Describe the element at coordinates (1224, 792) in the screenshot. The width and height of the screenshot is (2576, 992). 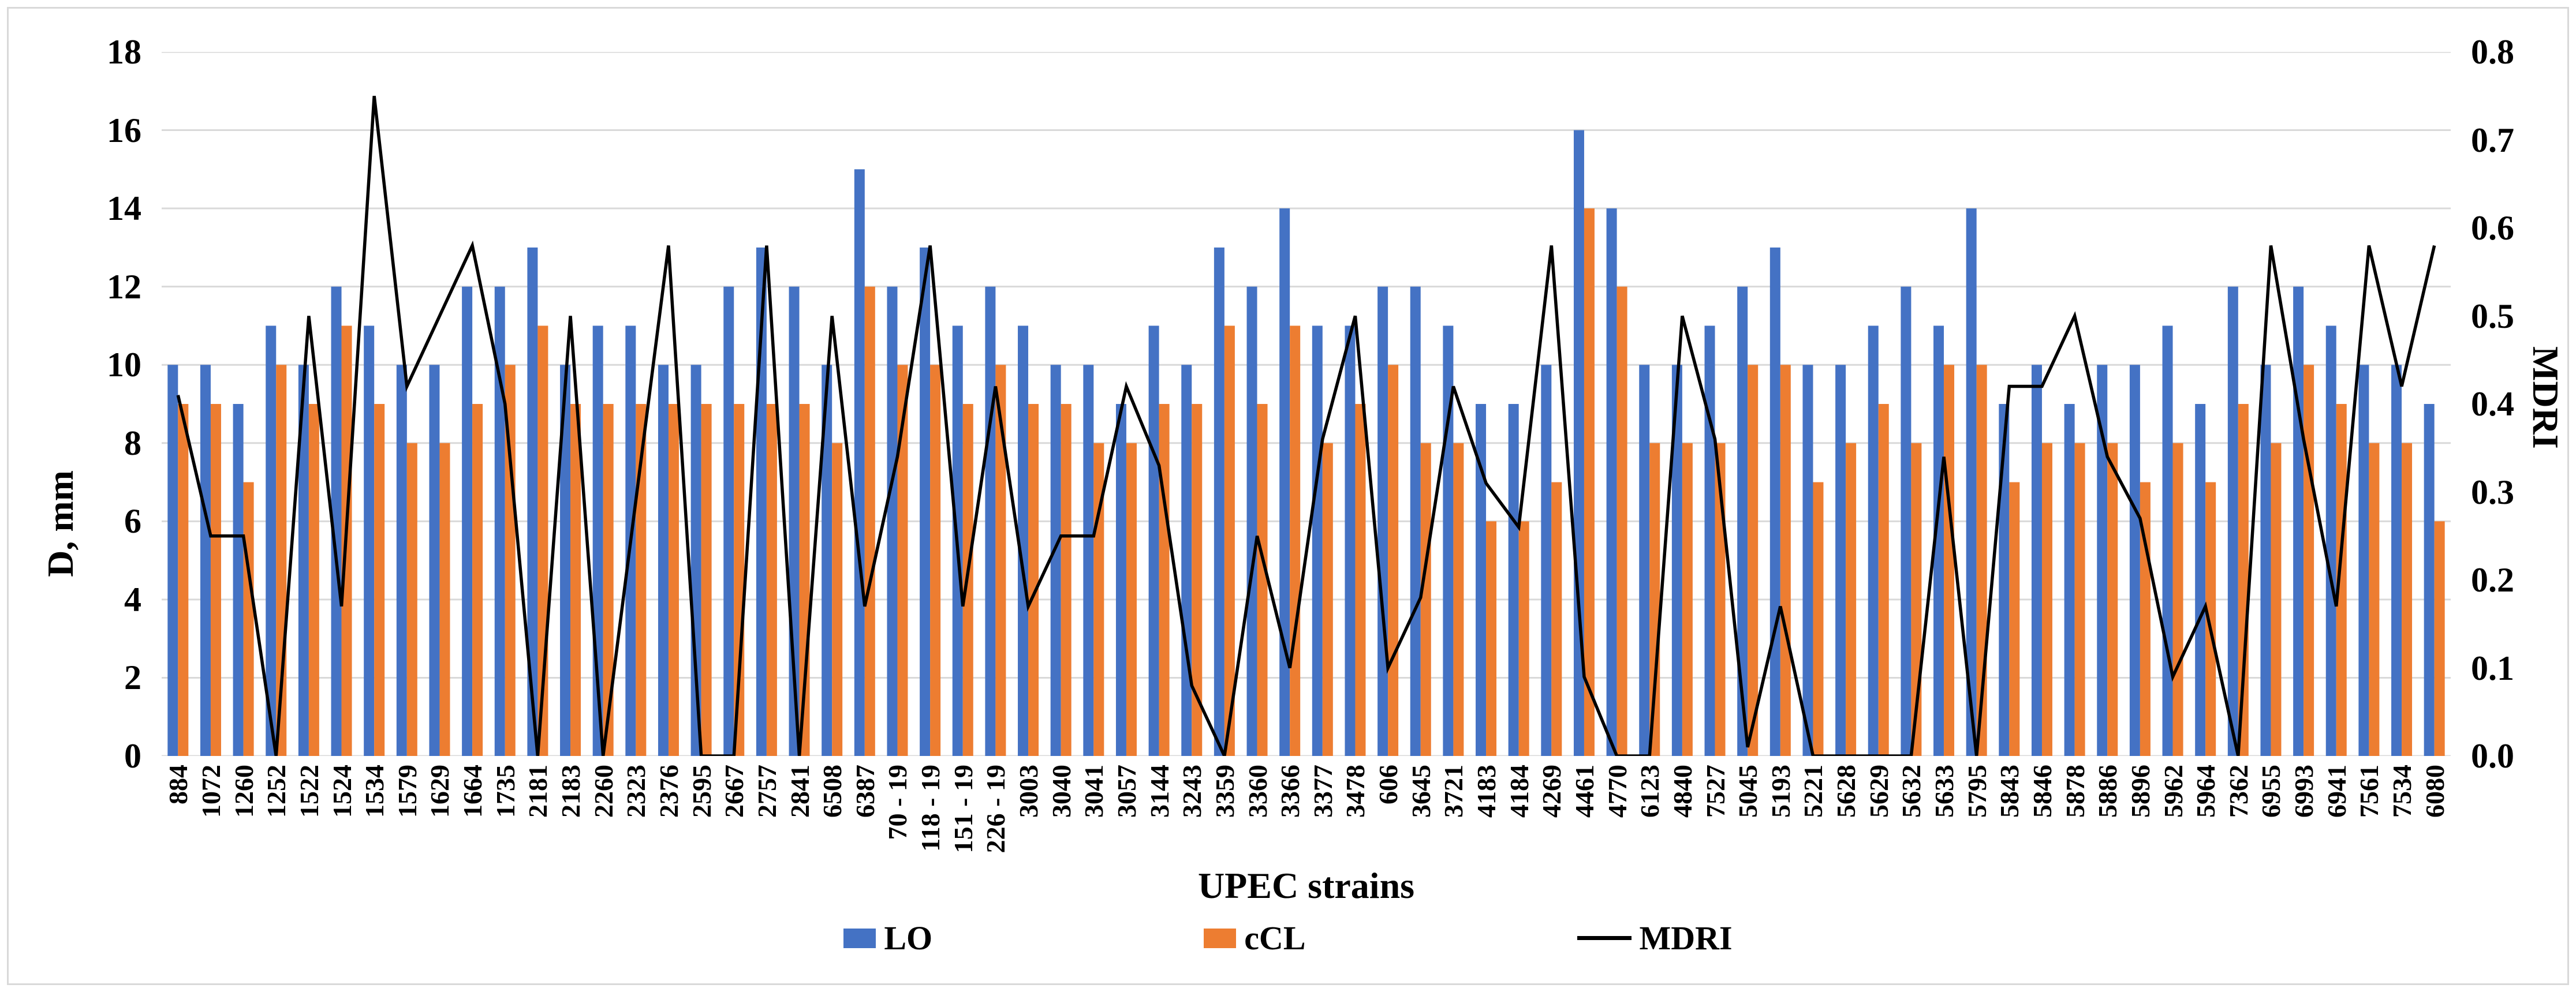
I see `x-axis-tick-label: 3359` at that location.